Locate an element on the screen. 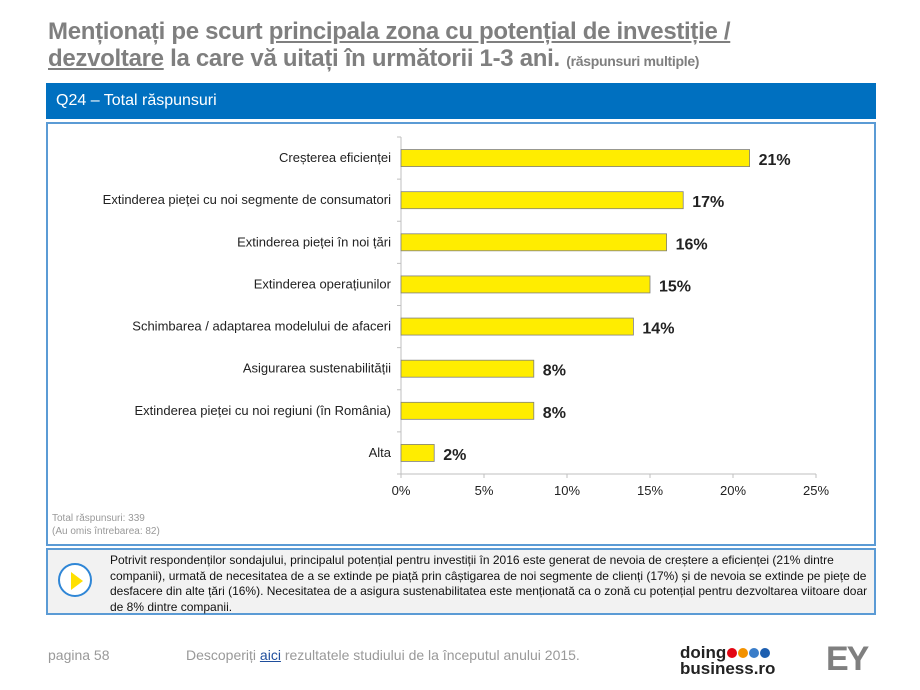  footer-link: aici is located at coordinates (270, 655).